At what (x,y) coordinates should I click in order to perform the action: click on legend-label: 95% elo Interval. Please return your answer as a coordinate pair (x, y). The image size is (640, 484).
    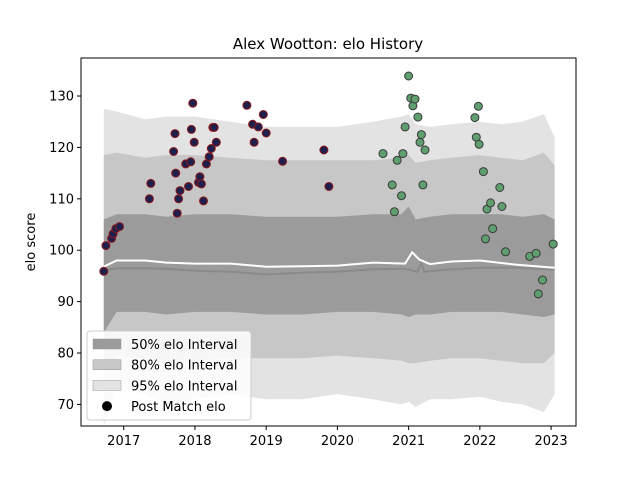
    Looking at the image, I should click on (184, 386).